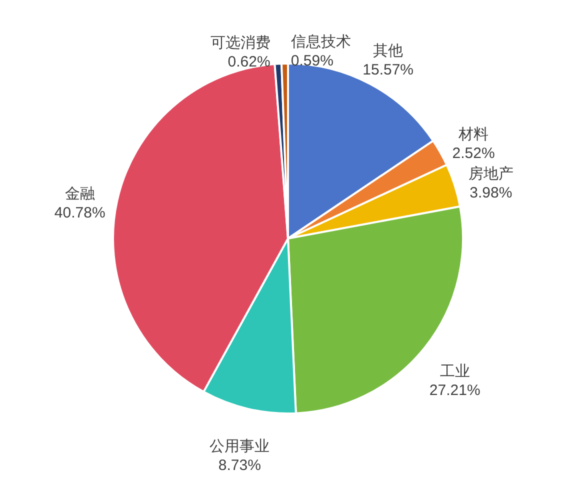 The height and width of the screenshot is (477, 576). What do you see at coordinates (239, 465) in the screenshot?
I see `data-label: 8.73%` at bounding box center [239, 465].